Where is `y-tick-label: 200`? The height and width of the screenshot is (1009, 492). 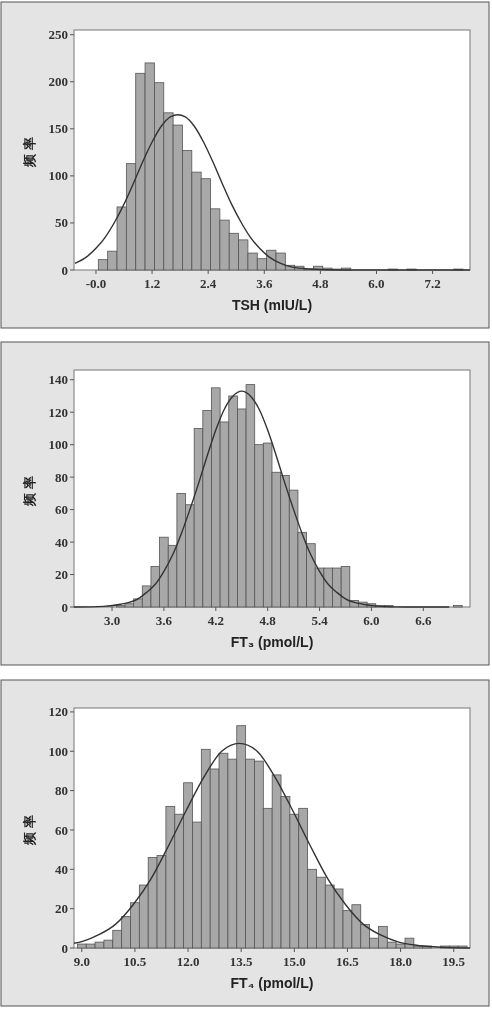
y-tick-label: 200 is located at coordinates (58, 82).